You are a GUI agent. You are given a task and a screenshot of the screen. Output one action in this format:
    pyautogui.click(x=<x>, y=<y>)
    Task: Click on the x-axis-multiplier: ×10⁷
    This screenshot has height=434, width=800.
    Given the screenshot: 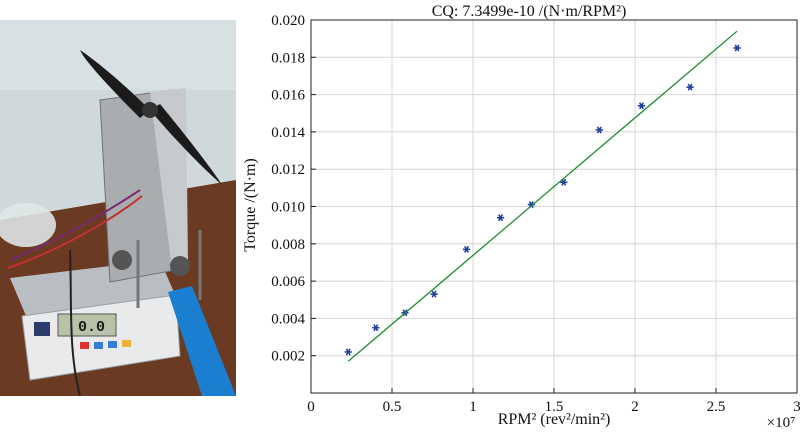 What is the action you would take?
    pyautogui.click(x=781, y=423)
    